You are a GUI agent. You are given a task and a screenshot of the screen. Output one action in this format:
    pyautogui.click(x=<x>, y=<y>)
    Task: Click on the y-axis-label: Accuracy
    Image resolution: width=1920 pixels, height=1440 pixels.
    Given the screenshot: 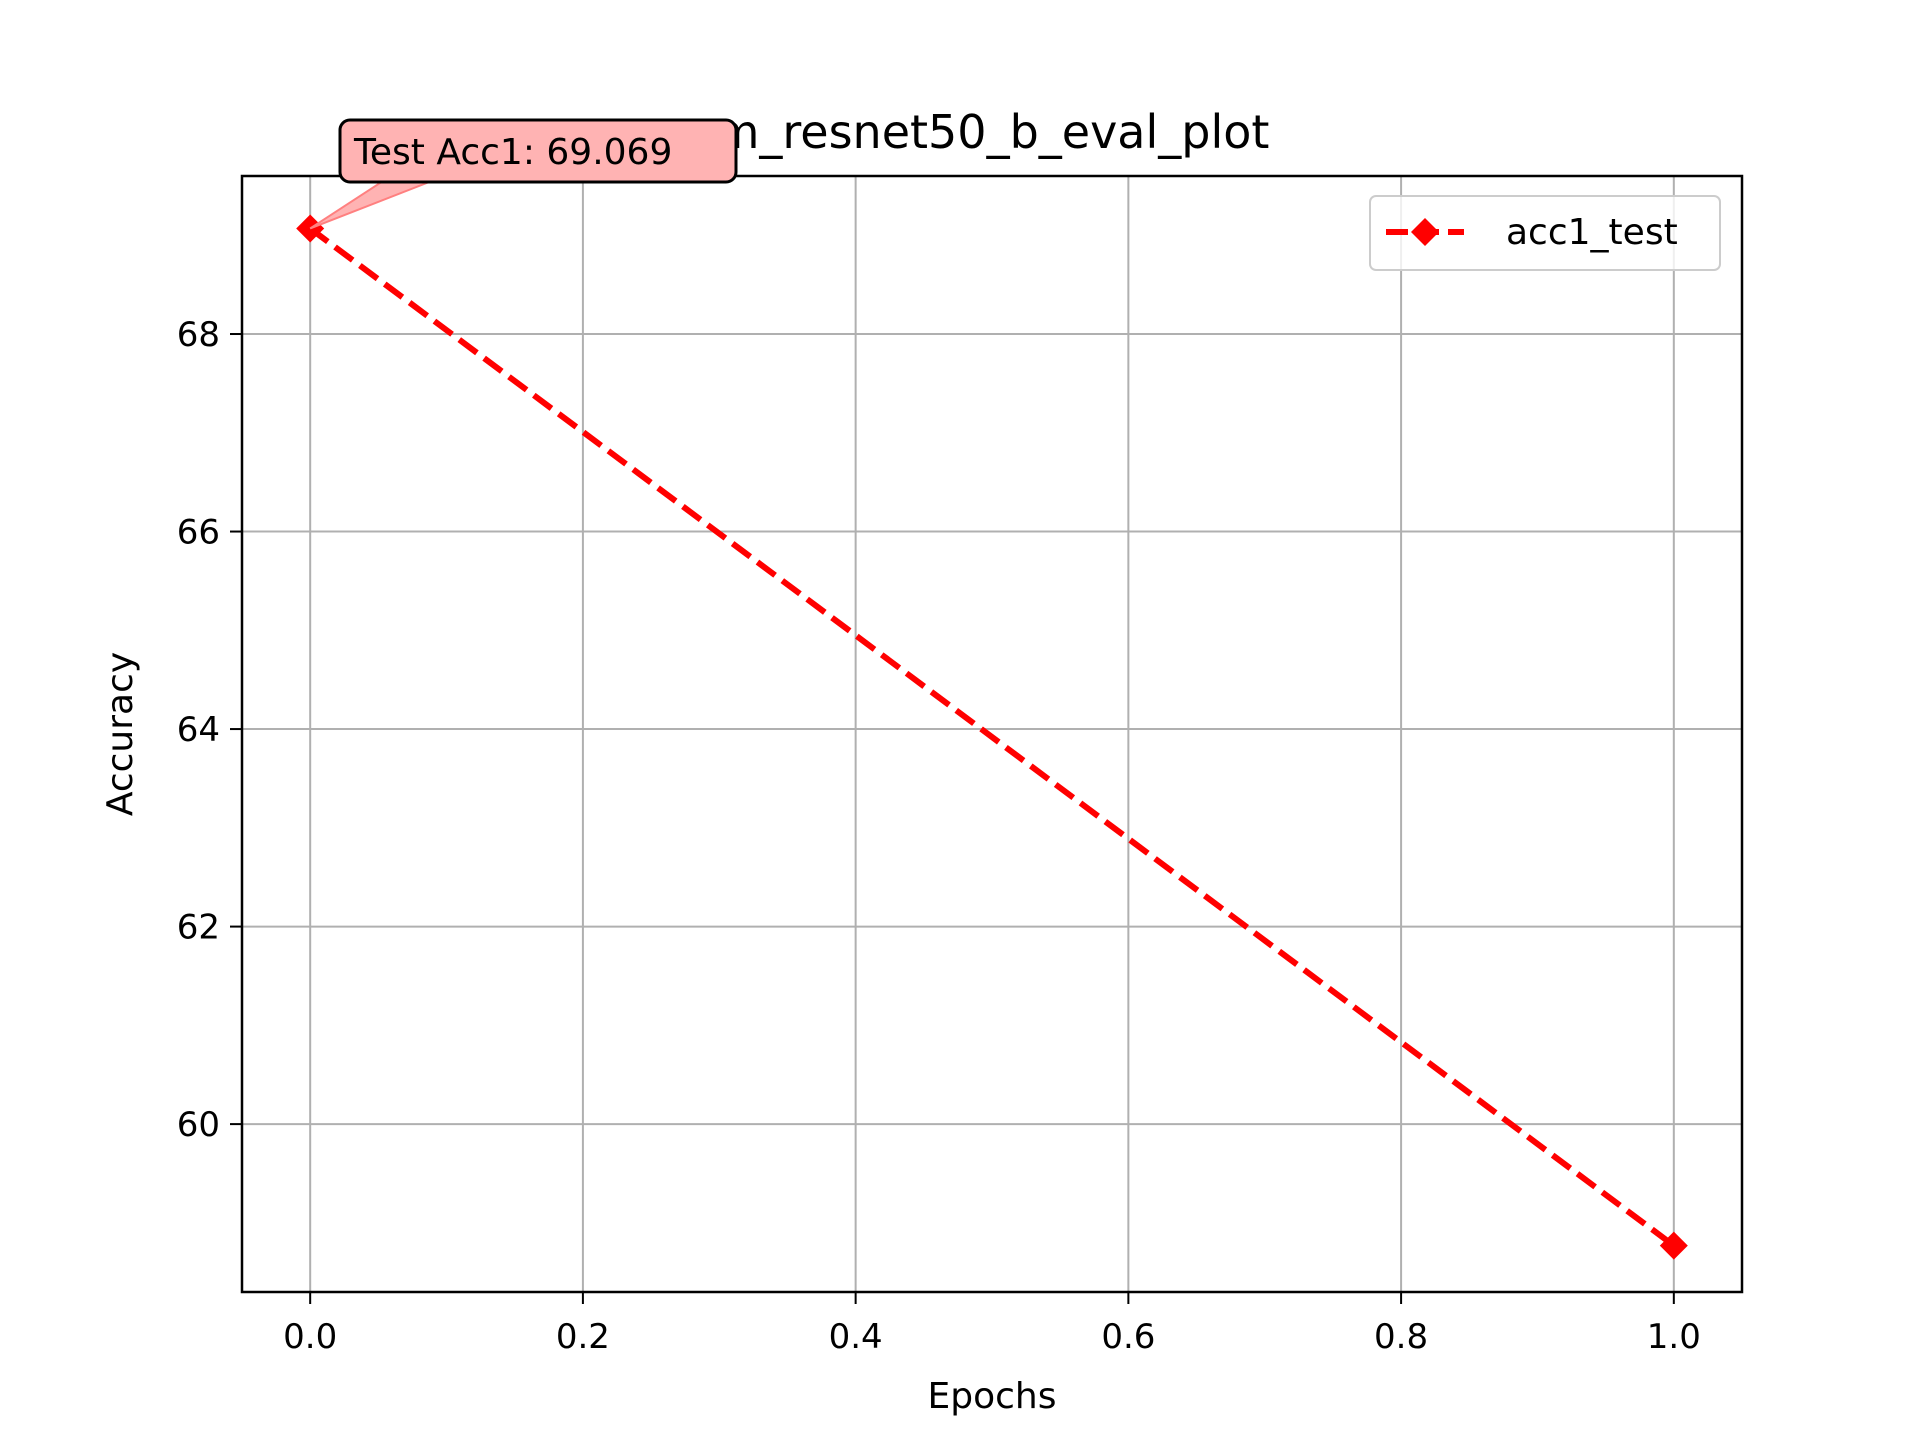 What is the action you would take?
    pyautogui.click(x=120, y=734)
    